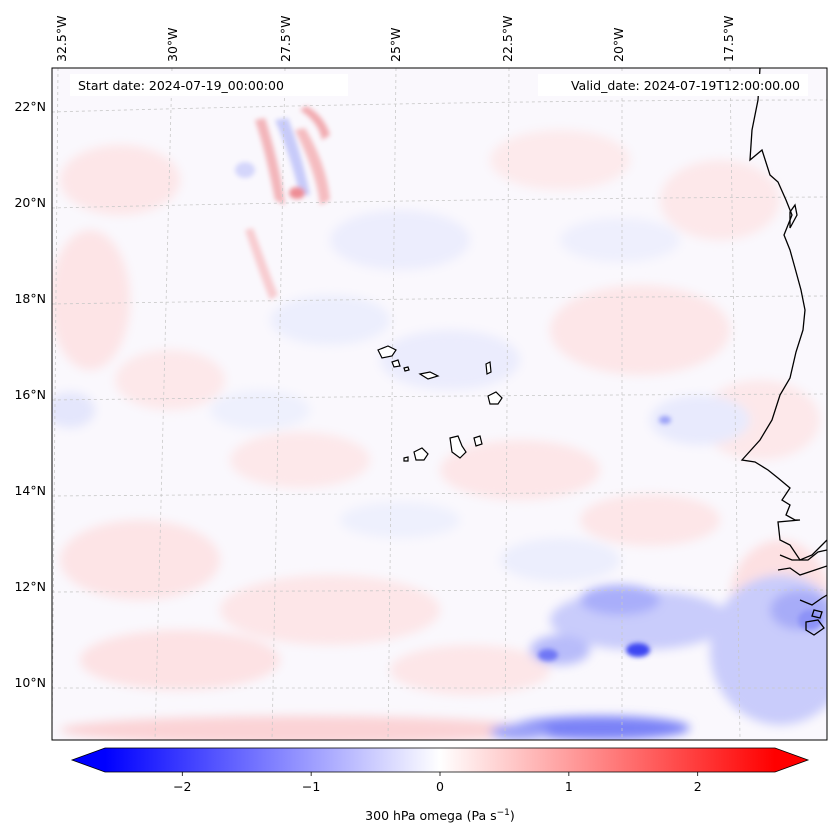  What do you see at coordinates (181, 85) in the screenshot?
I see `start-date-label: Start date: 2024-07-19_00:00:00` at bounding box center [181, 85].